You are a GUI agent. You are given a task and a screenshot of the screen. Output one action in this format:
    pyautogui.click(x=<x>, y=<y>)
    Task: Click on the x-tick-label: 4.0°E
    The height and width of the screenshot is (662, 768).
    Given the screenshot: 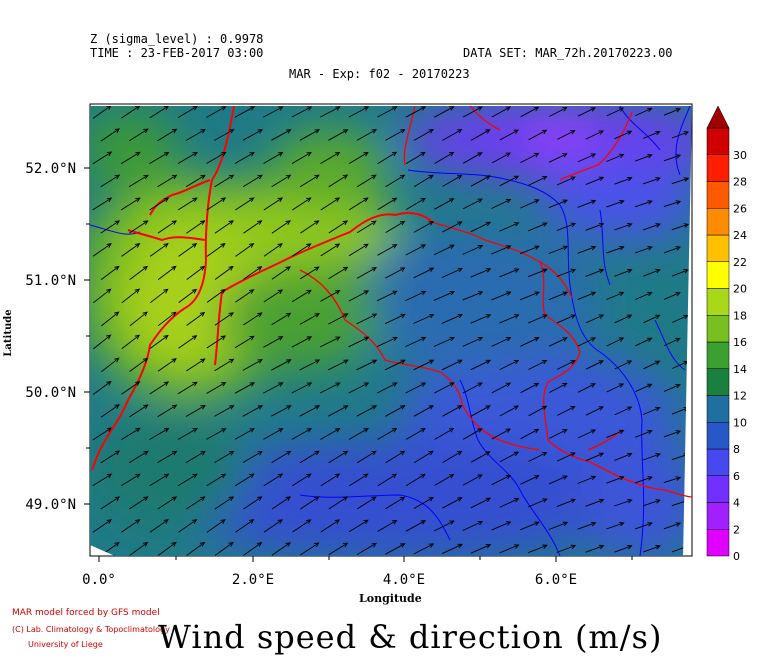 What is the action you would take?
    pyautogui.click(x=404, y=580)
    